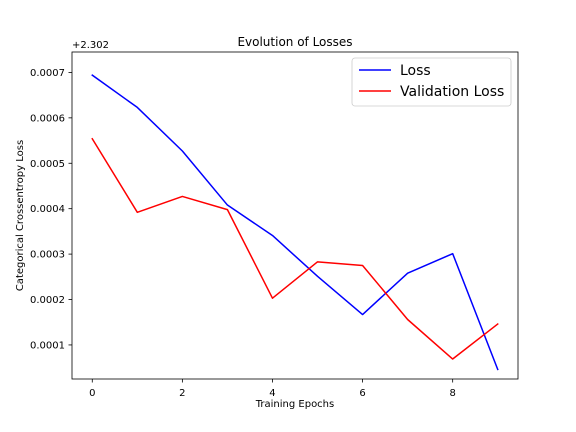 Image resolution: width=576 pixels, height=432 pixels. I want to click on x-tick-label: 4, so click(272, 393).